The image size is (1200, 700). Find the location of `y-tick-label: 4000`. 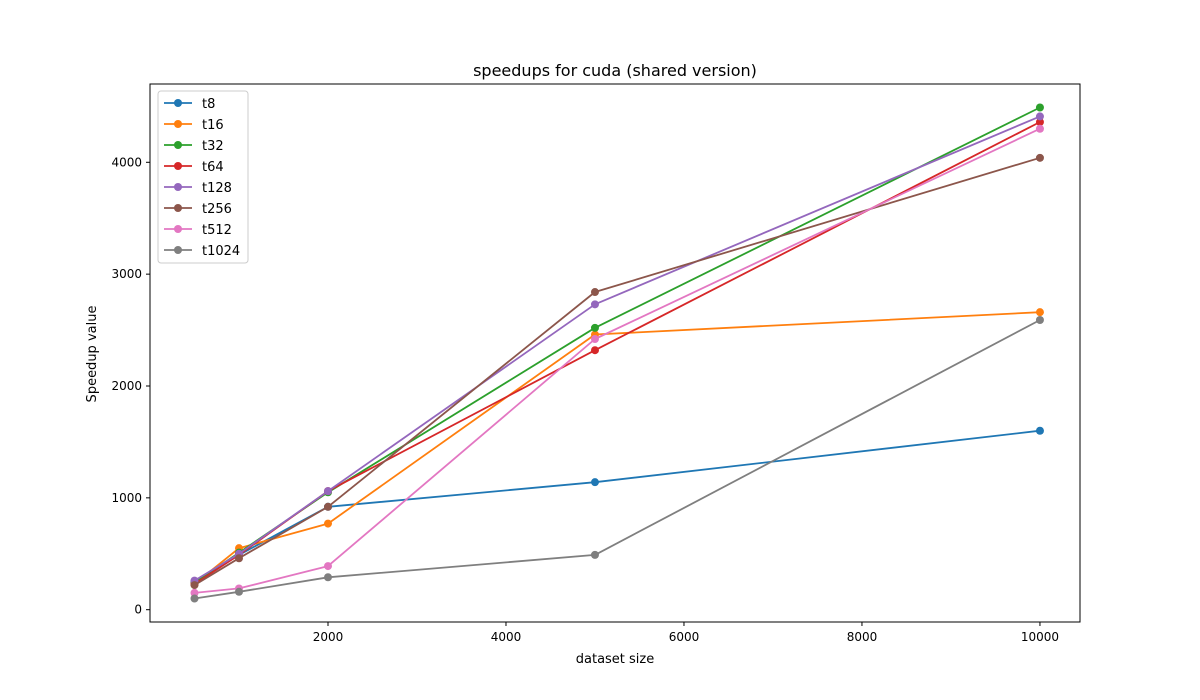

y-tick-label: 4000 is located at coordinates (126, 162).